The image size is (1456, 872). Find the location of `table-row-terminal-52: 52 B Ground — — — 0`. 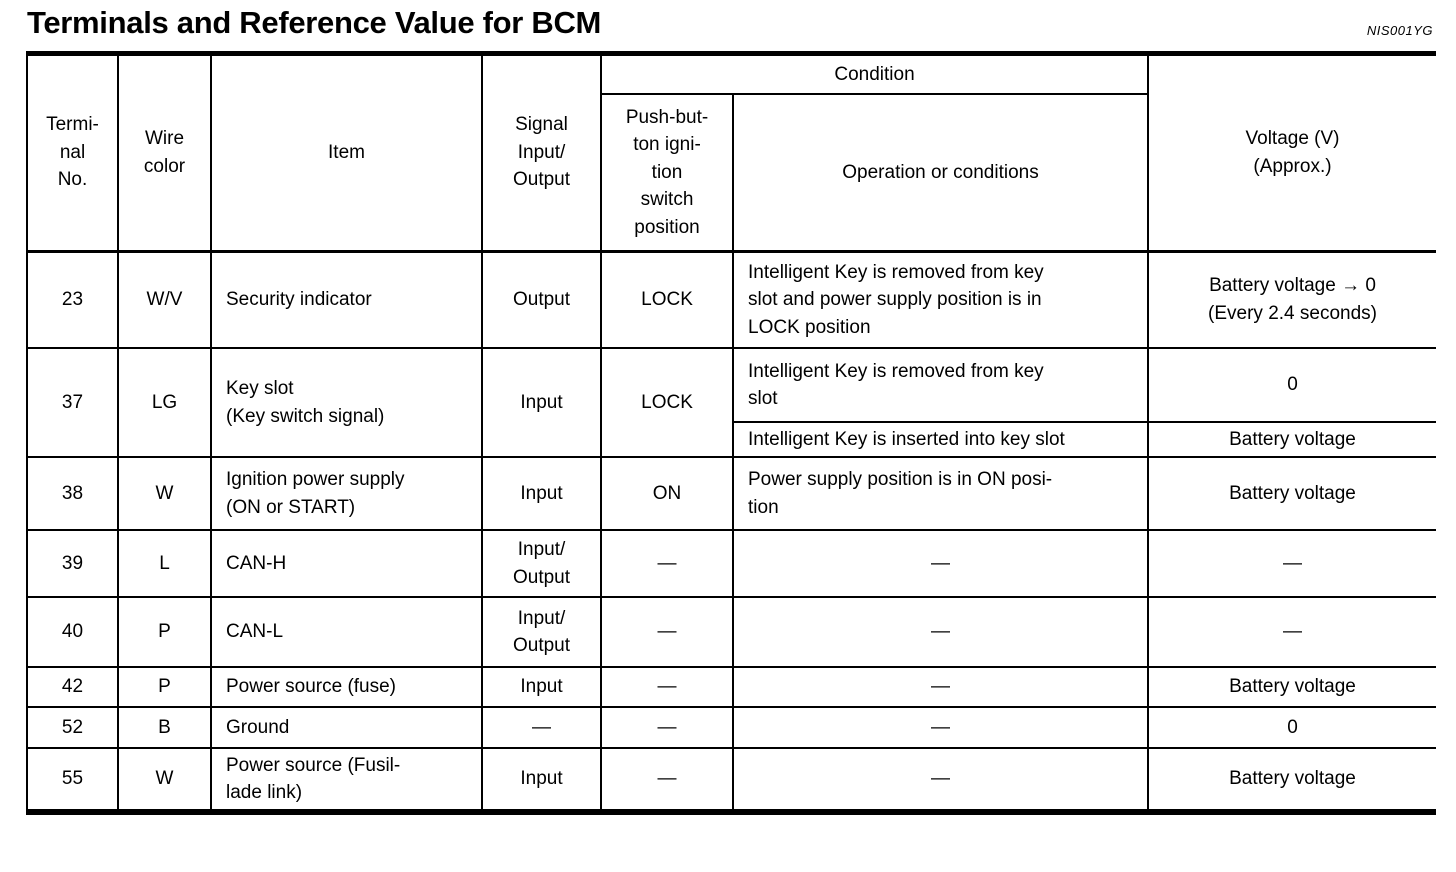

table-row-terminal-52: 52 B Ground — — — 0 is located at coordinates (731, 728).